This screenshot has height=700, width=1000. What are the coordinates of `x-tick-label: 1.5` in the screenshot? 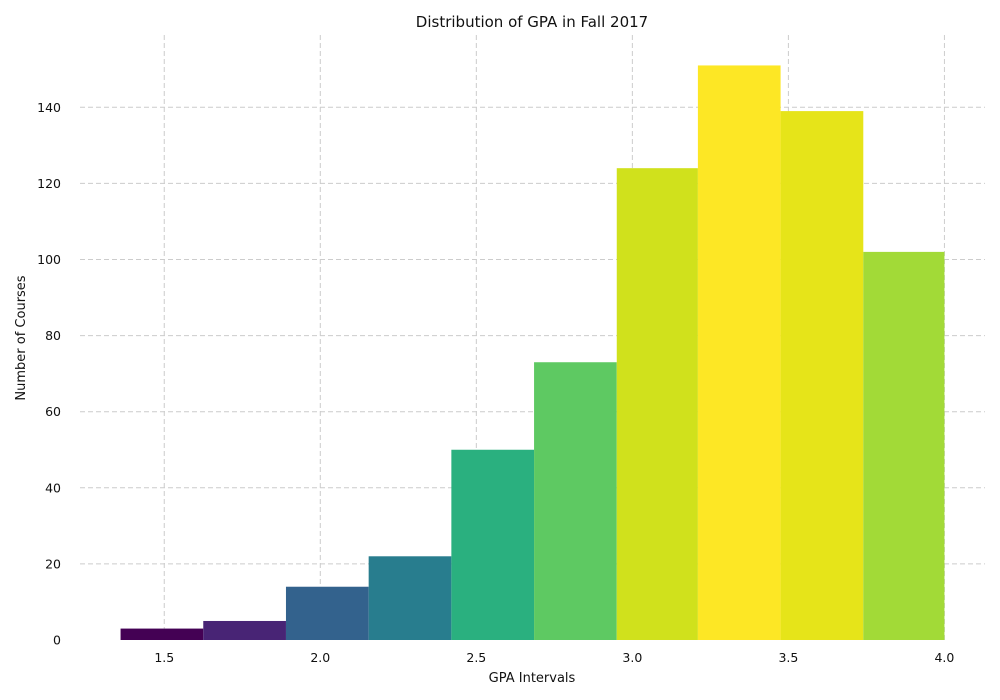 It's located at (164, 657).